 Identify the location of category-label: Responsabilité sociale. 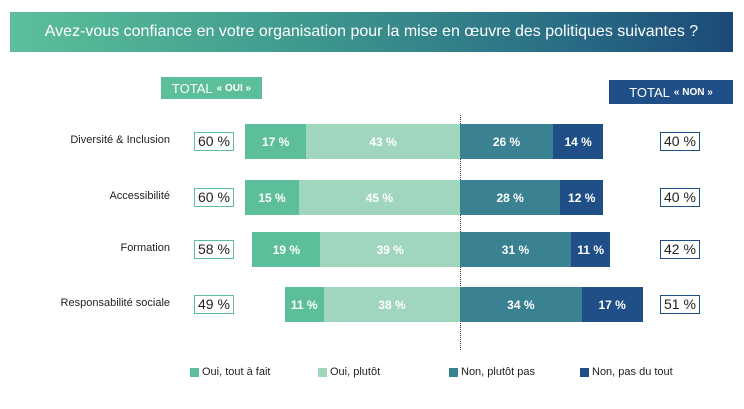
(115, 303).